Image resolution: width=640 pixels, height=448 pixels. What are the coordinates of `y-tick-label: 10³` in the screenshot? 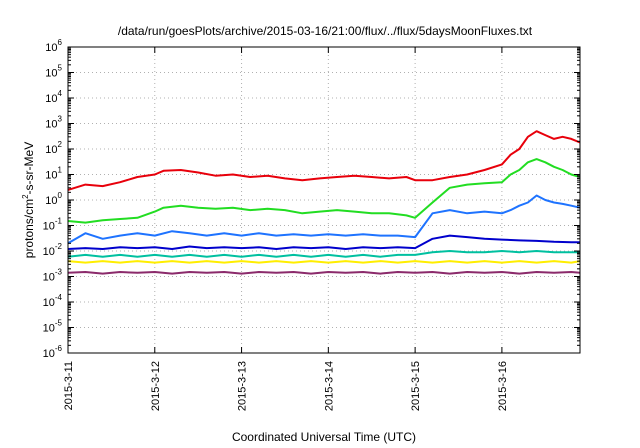 It's located at (53, 123).